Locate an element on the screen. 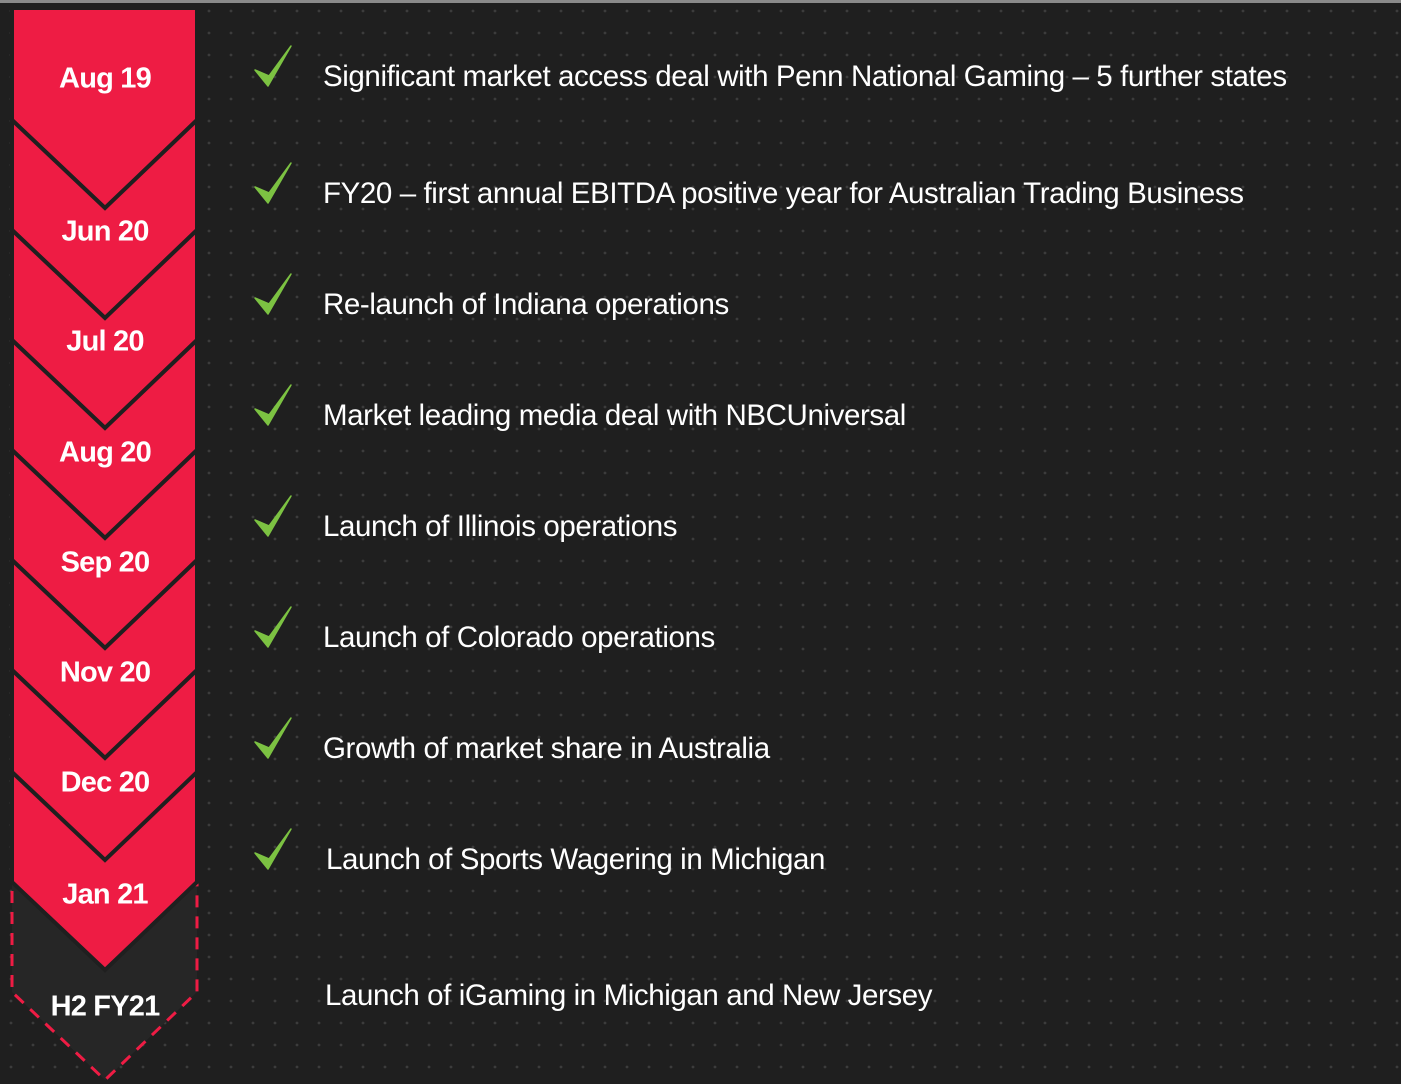 The height and width of the screenshot is (1084, 1401). milestone-date: Jun 20 is located at coordinates (104, 232).